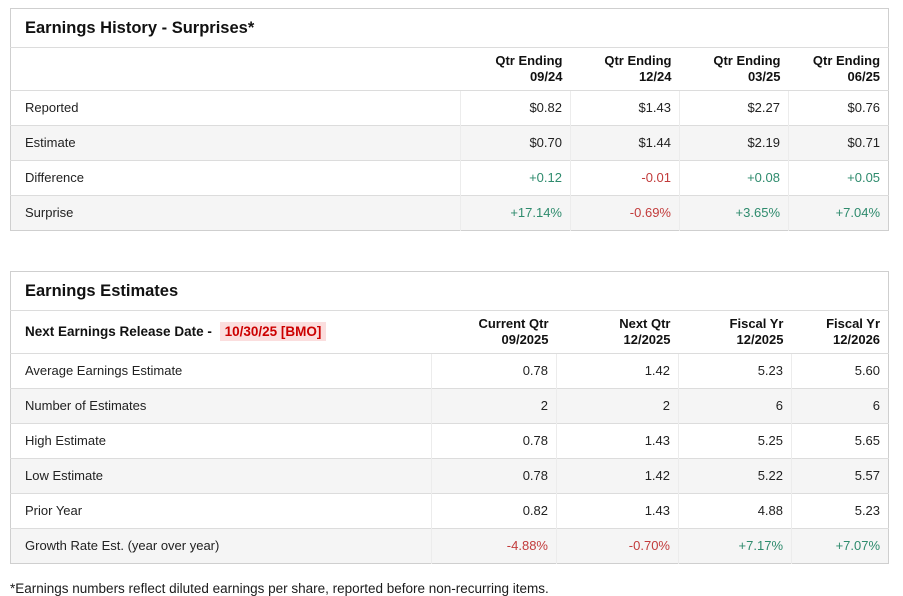 The height and width of the screenshot is (596, 903). I want to click on column-header-qtr-0924: Qtr Ending 09/24, so click(515, 69).